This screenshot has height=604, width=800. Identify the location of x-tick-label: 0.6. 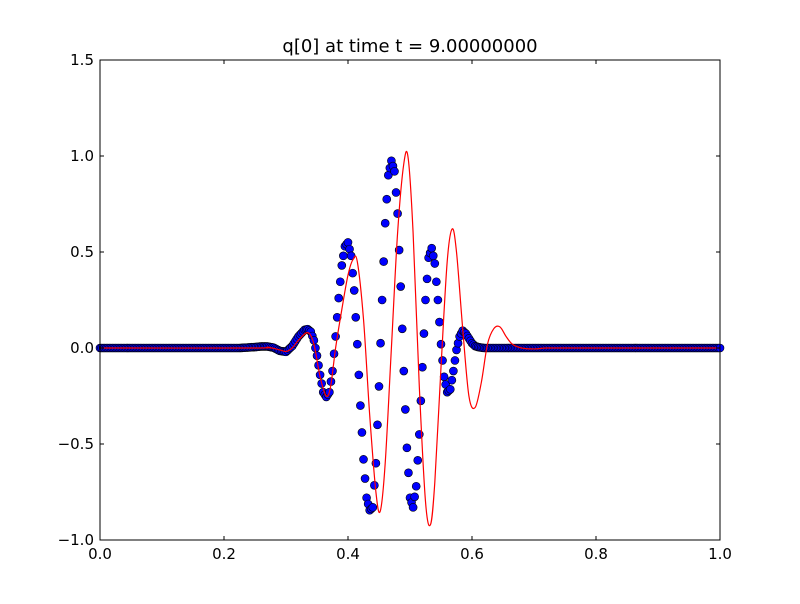
(472, 554).